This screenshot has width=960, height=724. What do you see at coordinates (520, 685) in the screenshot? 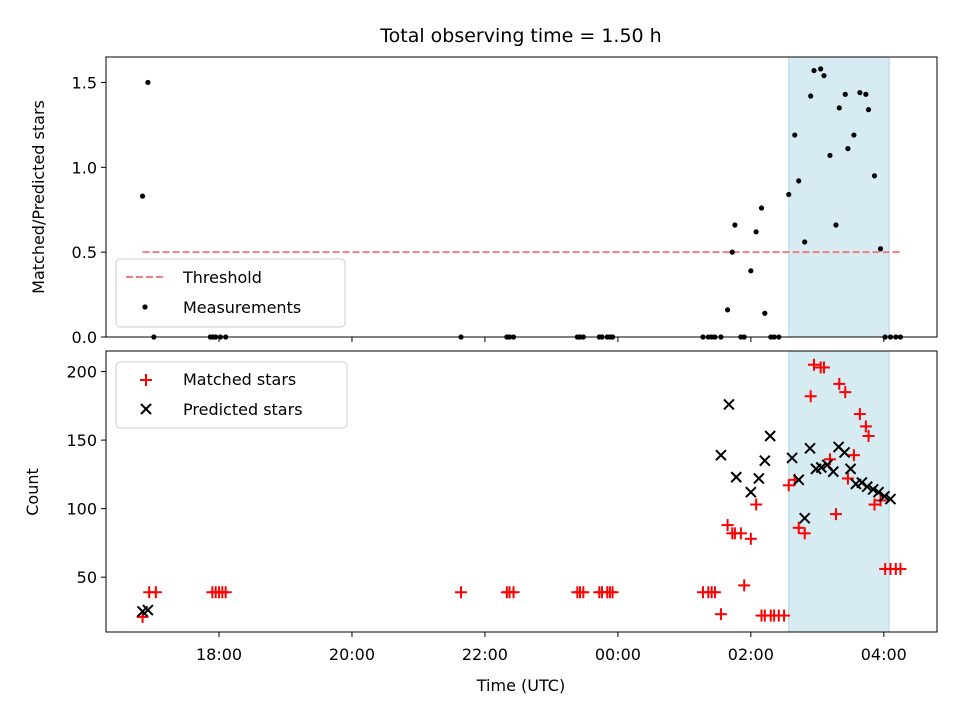
I see `x-axis-label: Time (UTC)` at bounding box center [520, 685].